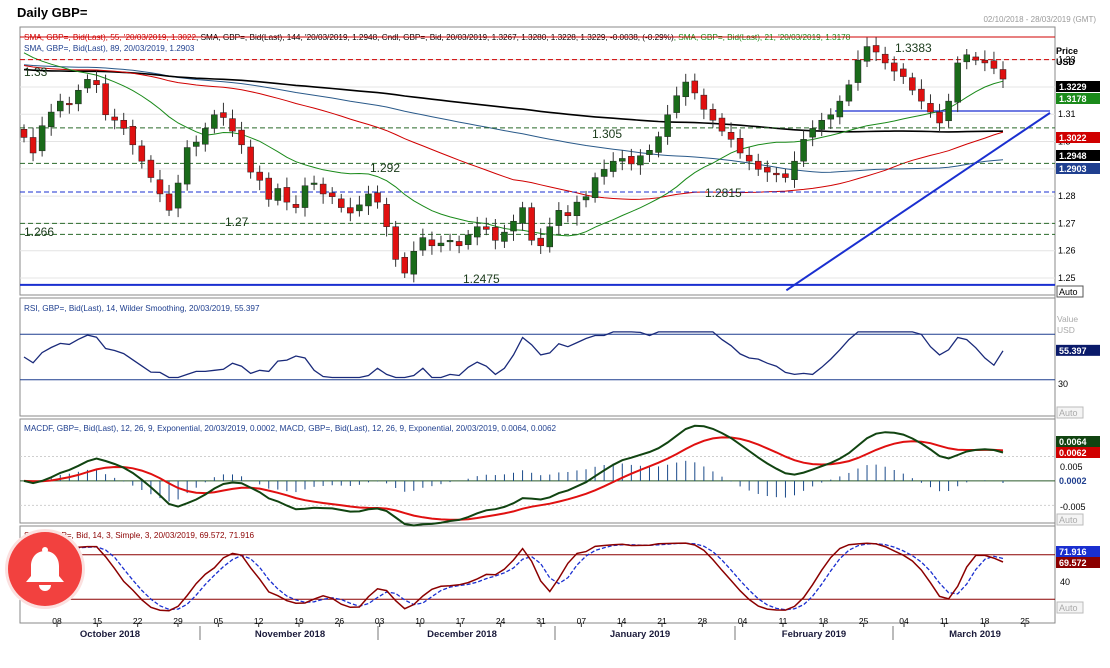 The width and height of the screenshot is (1110, 668). I want to click on x-month-label: October 2018, so click(110, 634).